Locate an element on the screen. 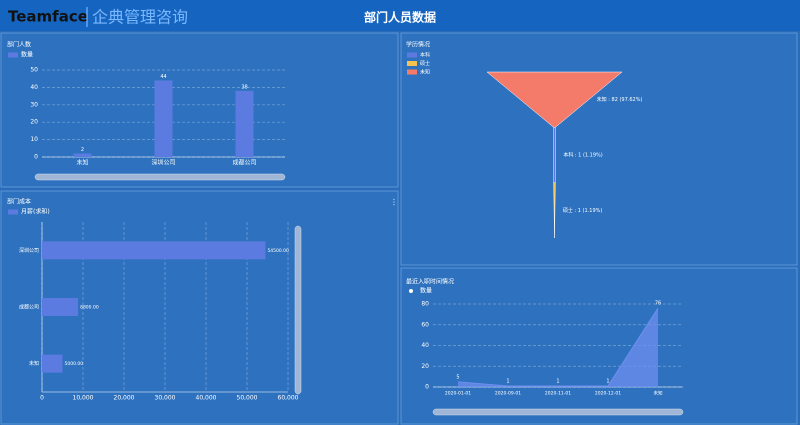 This screenshot has height=425, width=800. header-bar is located at coordinates (400, 15).